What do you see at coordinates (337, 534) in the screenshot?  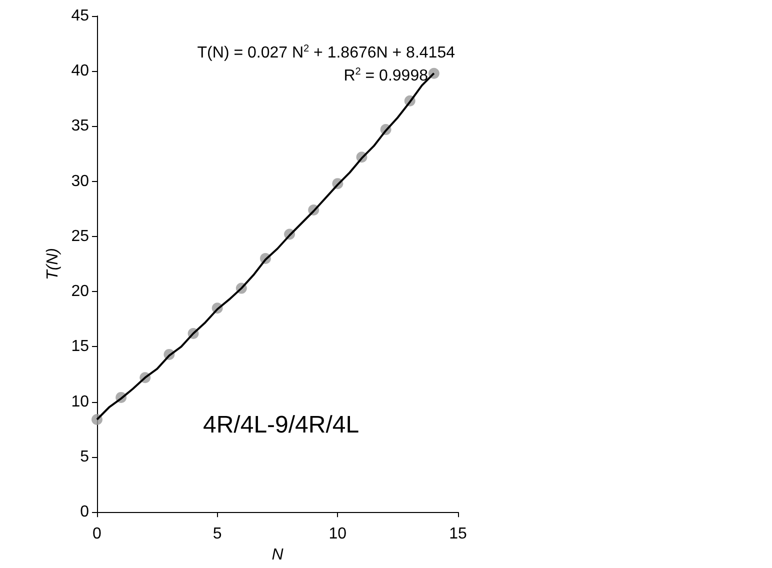 I see `x-tick-label: 10` at bounding box center [337, 534].